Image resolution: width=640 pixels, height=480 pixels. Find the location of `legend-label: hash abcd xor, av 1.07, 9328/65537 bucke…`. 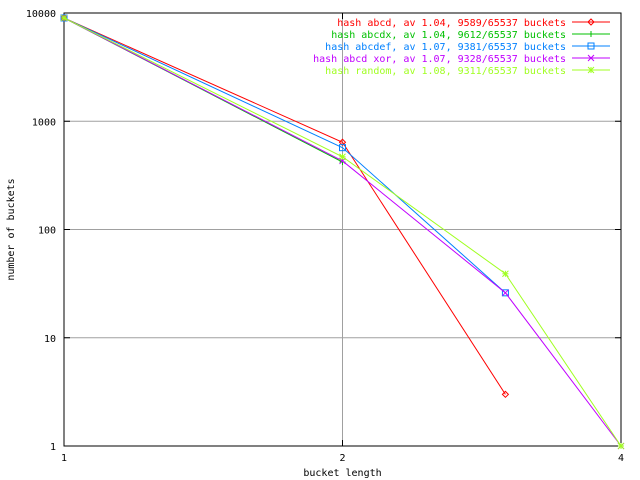

legend-label: hash abcd xor, av 1.07, 9328/65537 bucke… is located at coordinates (439, 59).